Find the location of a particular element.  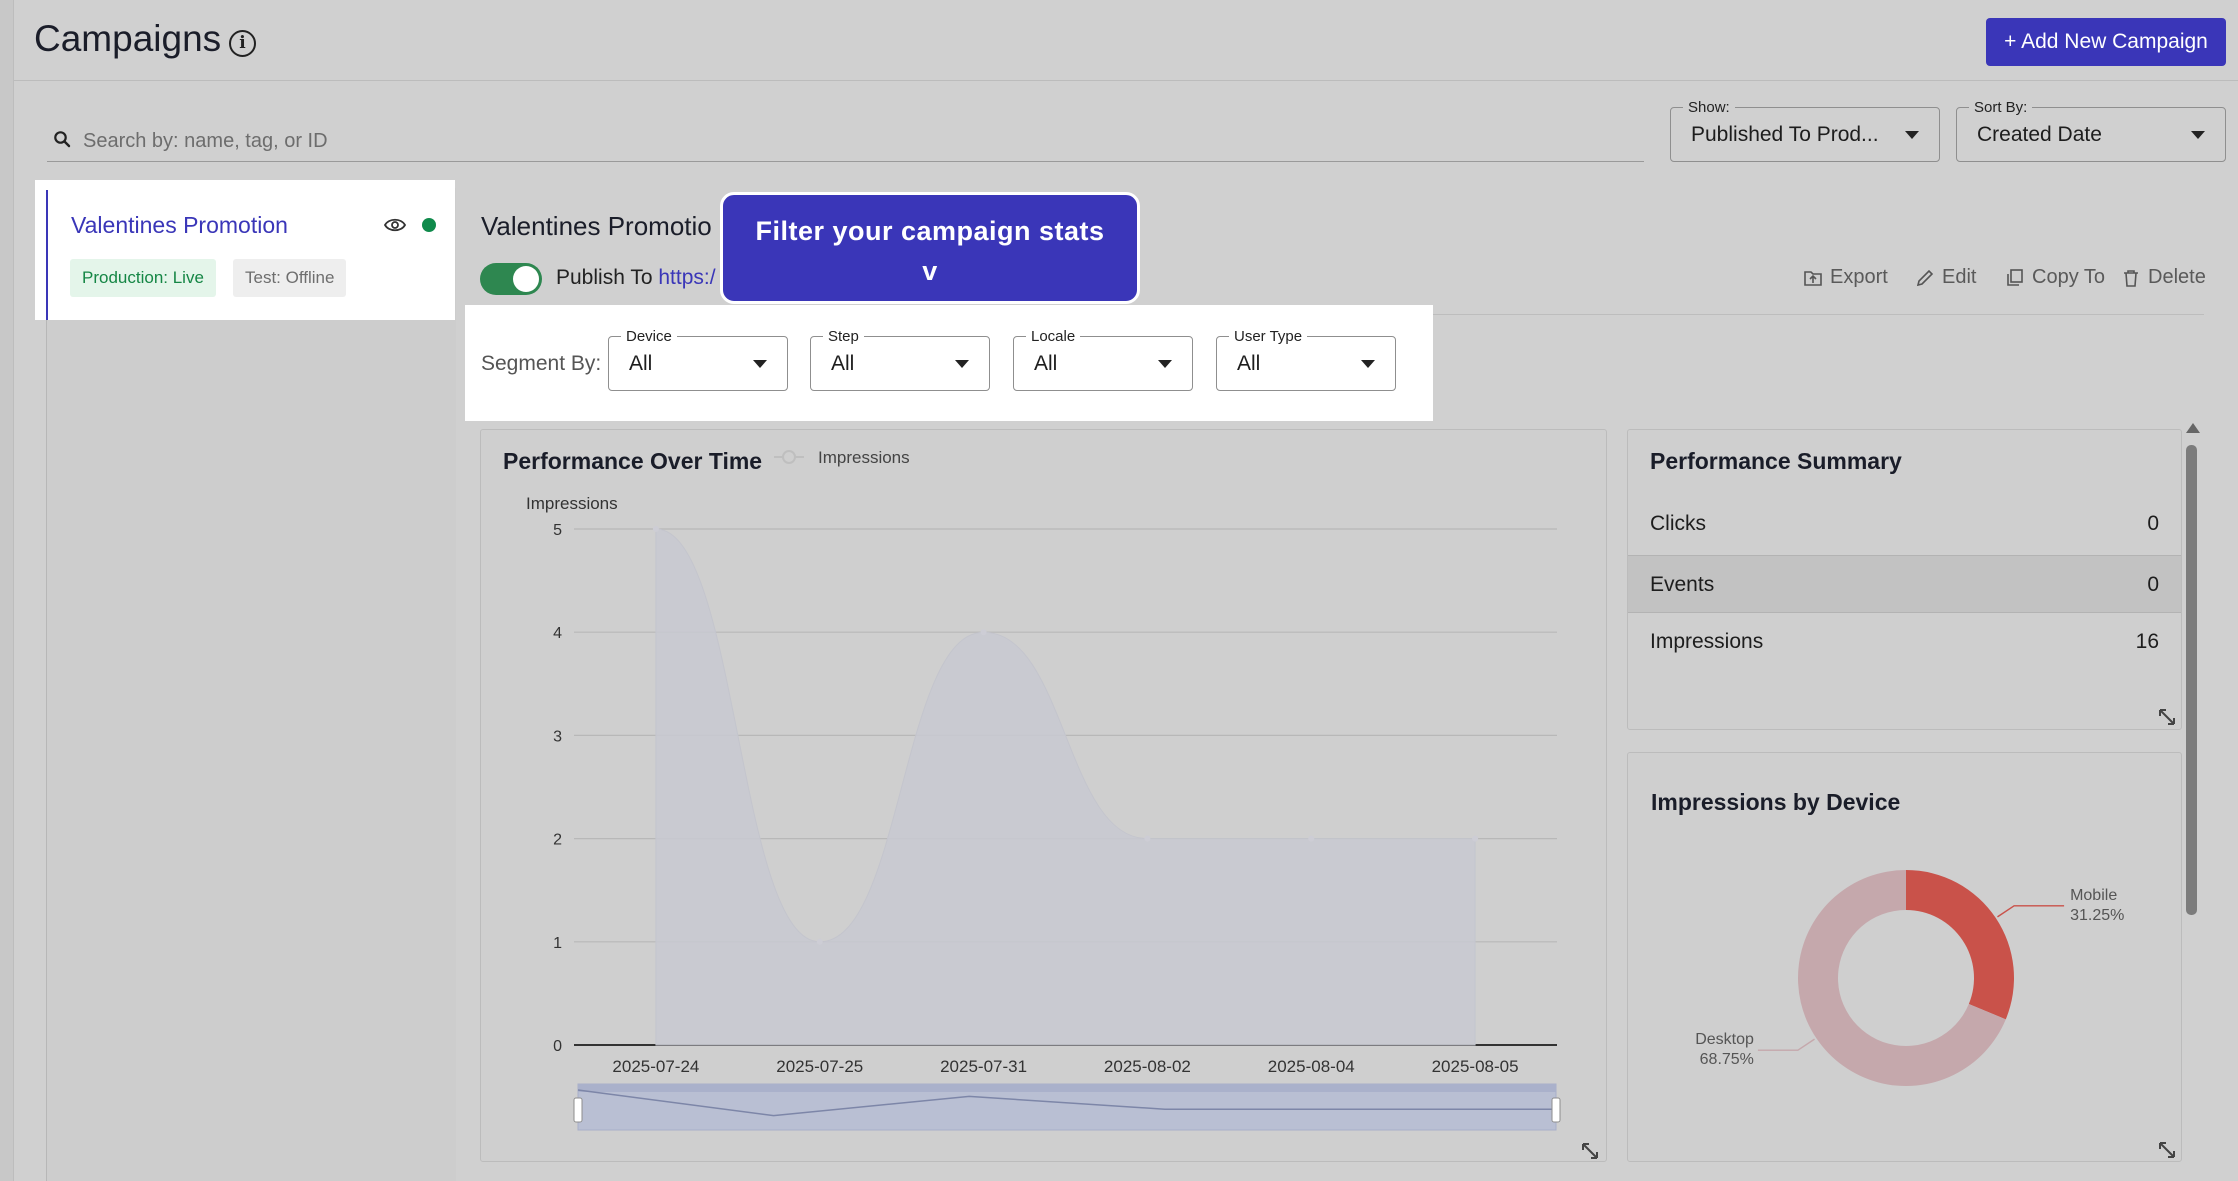

user-type-value: All is located at coordinates (1249, 363).